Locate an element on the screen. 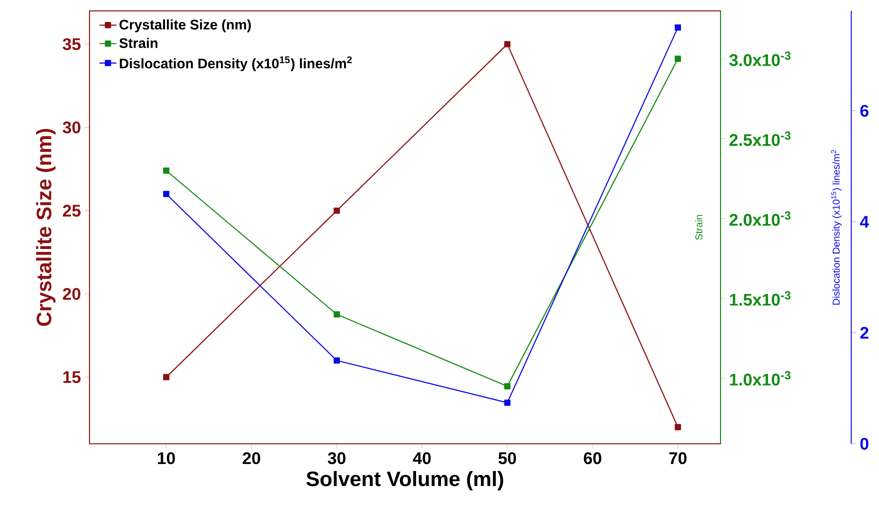 This screenshot has width=879, height=524. y2-tick-label: 3.0x10$^{-3}$ is located at coordinates (760, 58).